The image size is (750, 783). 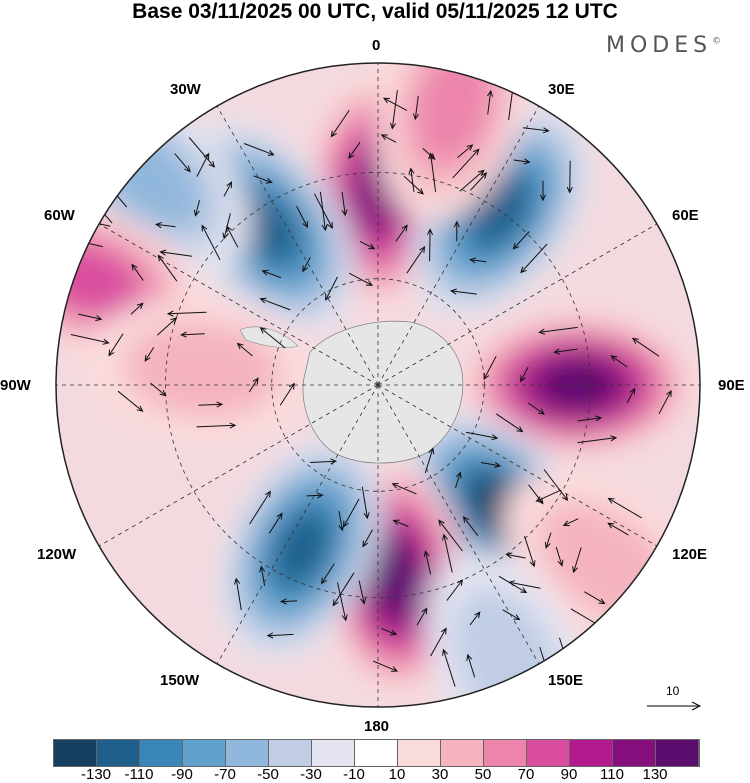 What do you see at coordinates (674, 706) in the screenshot?
I see `reference-vector` at bounding box center [674, 706].